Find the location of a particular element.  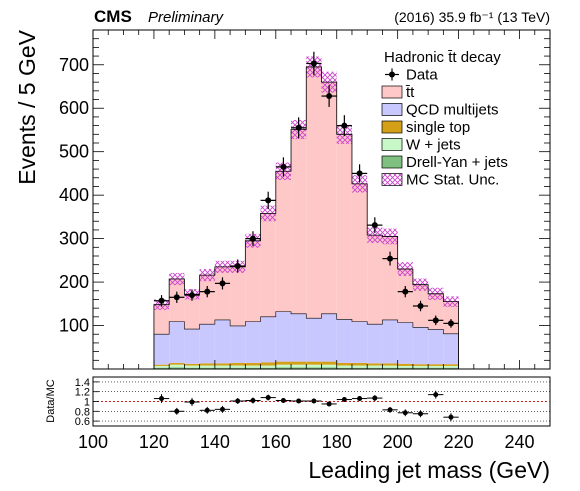

legend-label: t̄t is located at coordinates (410, 92).